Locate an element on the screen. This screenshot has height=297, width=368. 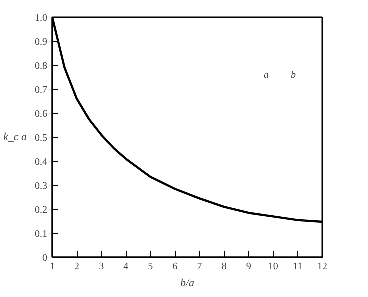
y-tick-label: 0.3 is located at coordinates (41, 186).